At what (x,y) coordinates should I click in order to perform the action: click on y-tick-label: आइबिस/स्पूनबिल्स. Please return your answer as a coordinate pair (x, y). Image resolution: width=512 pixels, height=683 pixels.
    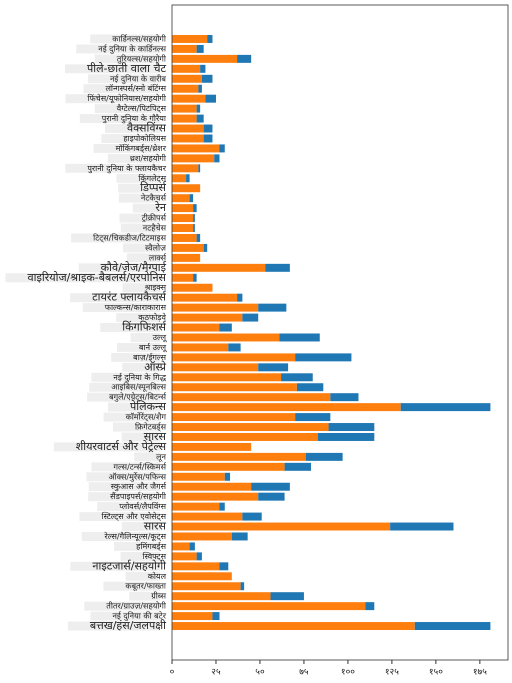
    Looking at the image, I should click on (138, 387).